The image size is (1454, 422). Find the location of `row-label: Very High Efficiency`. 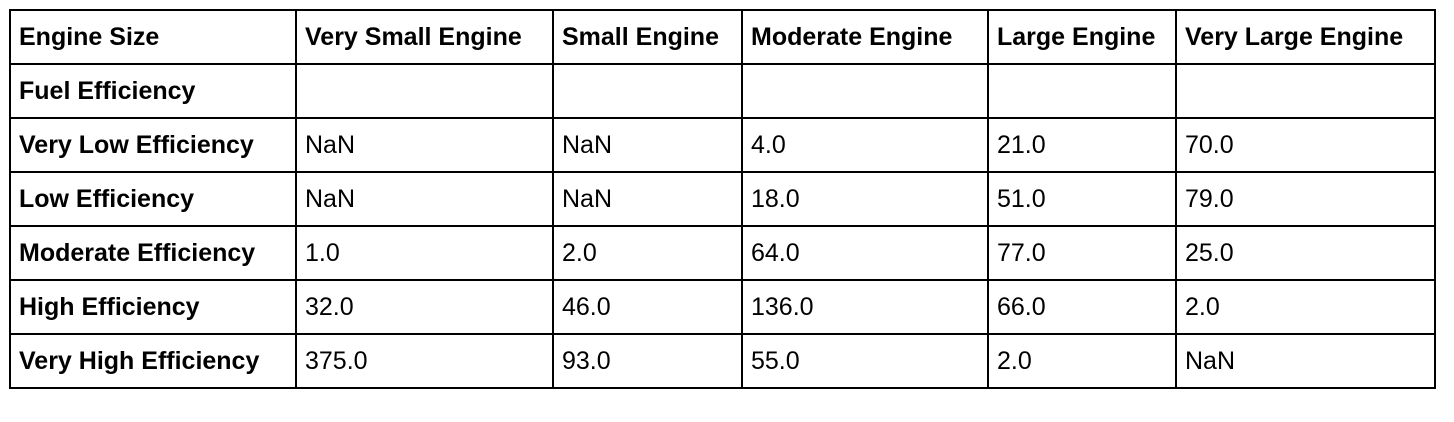

row-label: Very High Efficiency is located at coordinates (153, 361).